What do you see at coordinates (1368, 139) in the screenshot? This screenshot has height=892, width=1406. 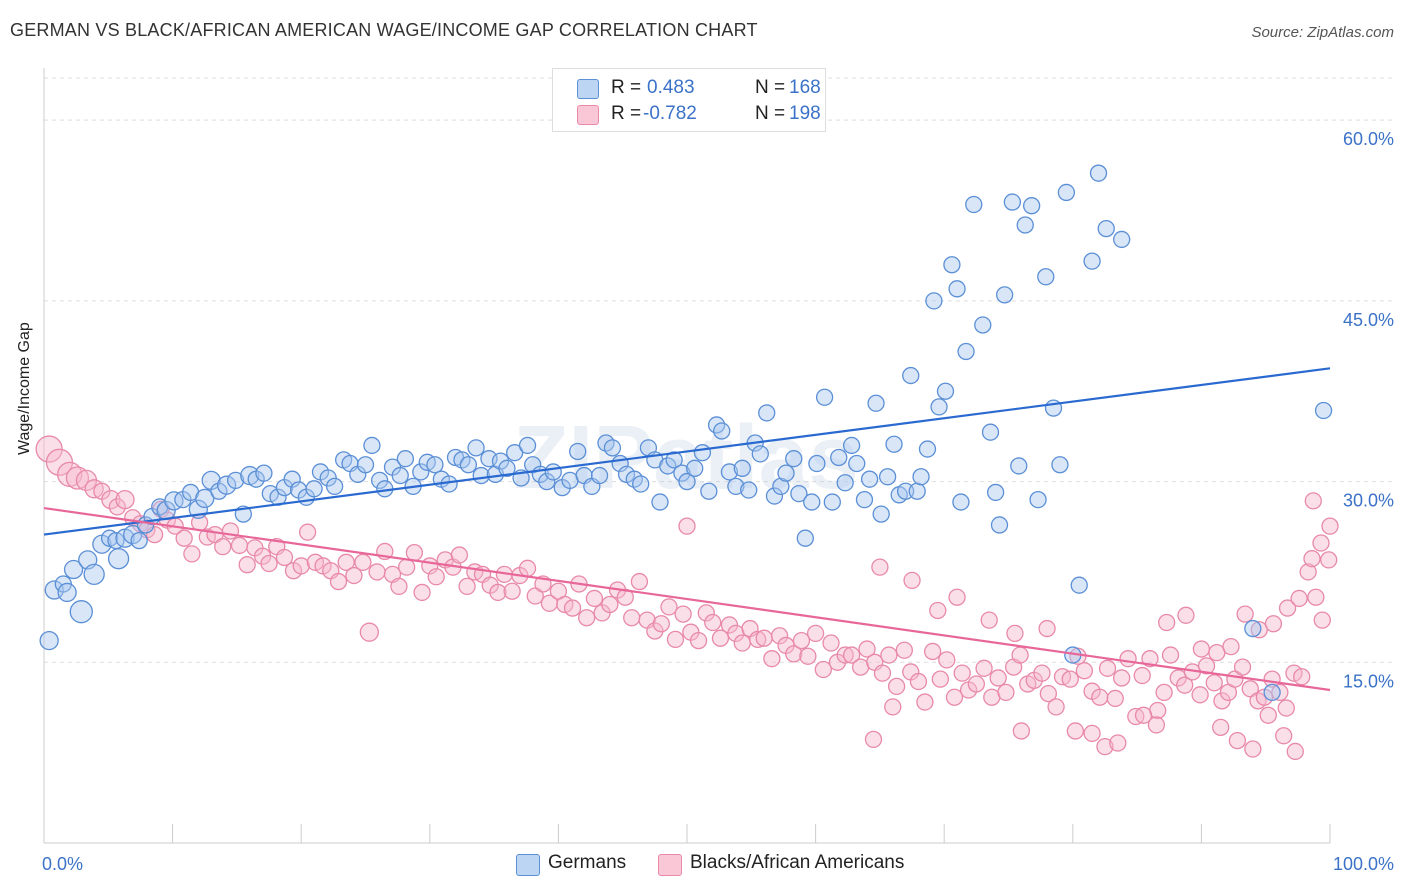 I see `y-tick-label: 60.0%` at bounding box center [1368, 139].